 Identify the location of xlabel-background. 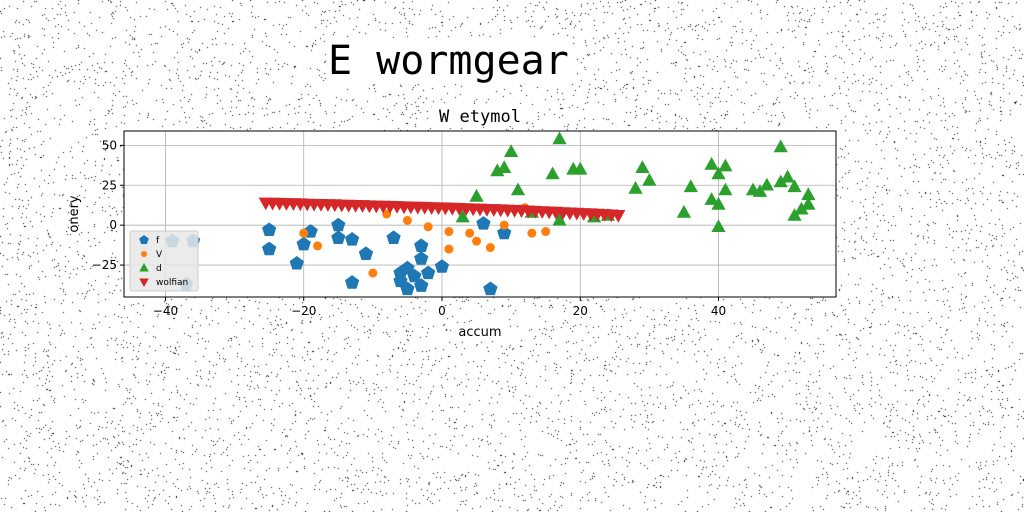
(480, 332).